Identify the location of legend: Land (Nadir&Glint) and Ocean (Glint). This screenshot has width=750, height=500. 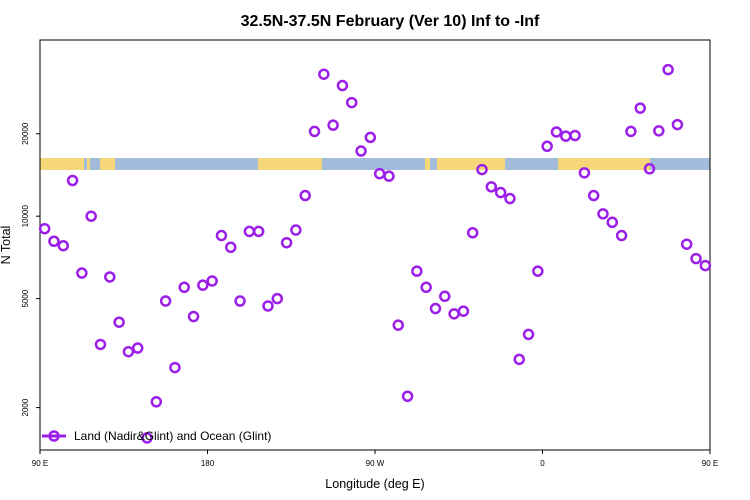
(156, 436).